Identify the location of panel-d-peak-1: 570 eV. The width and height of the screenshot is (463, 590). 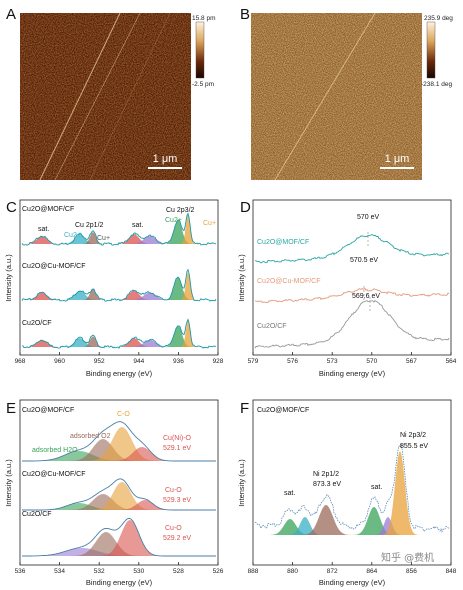
(368, 217).